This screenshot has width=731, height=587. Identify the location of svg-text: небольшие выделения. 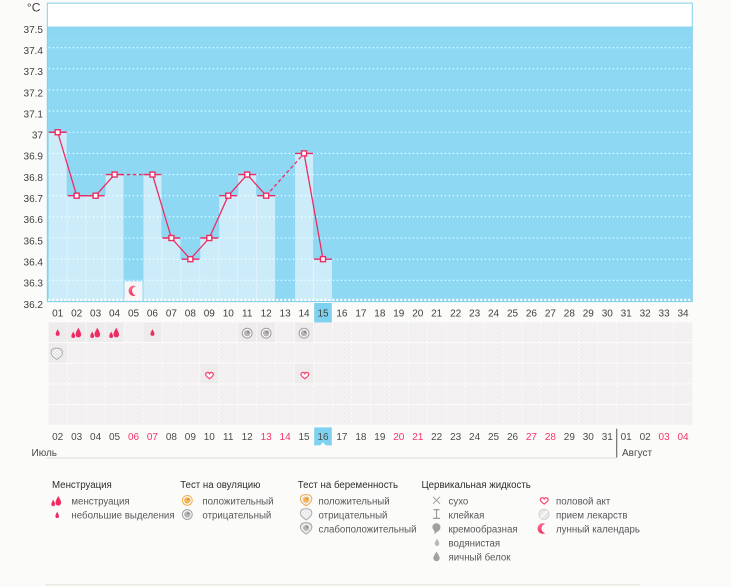
(122, 515).